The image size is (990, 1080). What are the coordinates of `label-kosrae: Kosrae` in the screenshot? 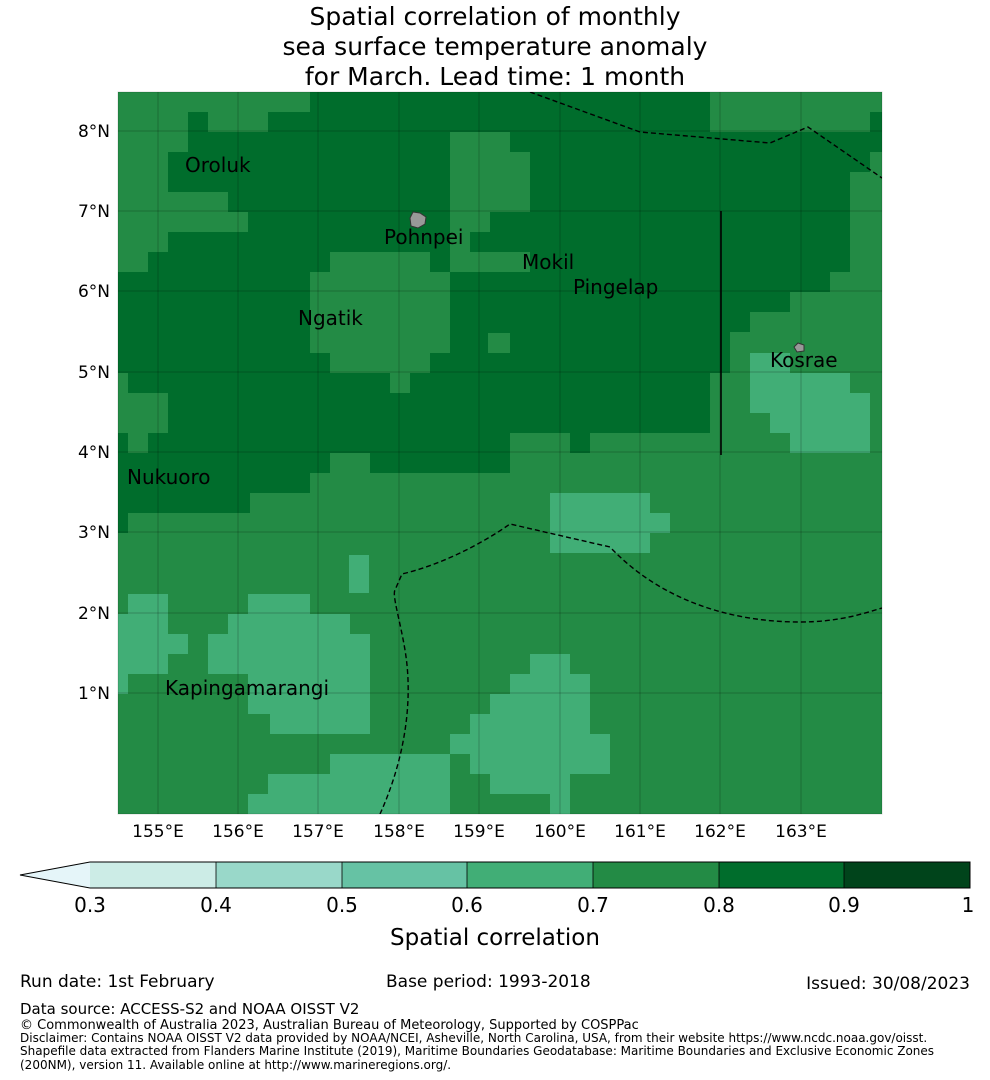 It's located at (804, 360).